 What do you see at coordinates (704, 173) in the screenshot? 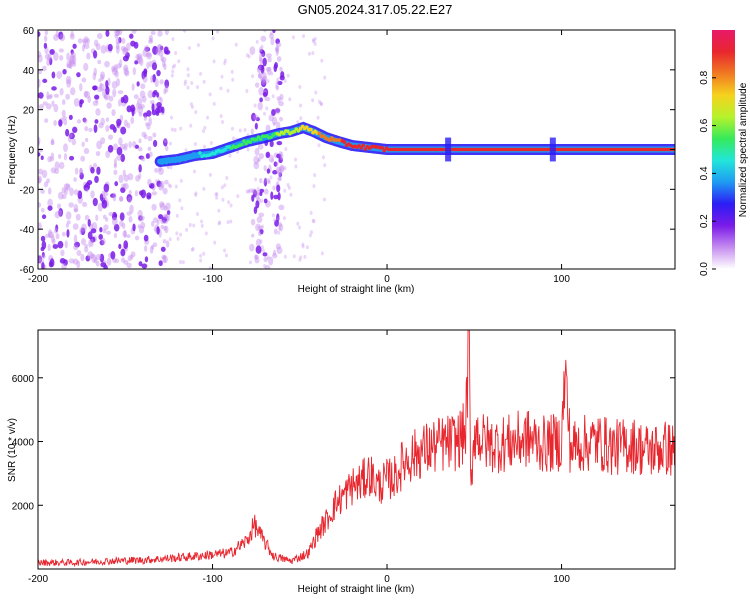
I see `colorbar-tick-label: 0.4` at bounding box center [704, 173].